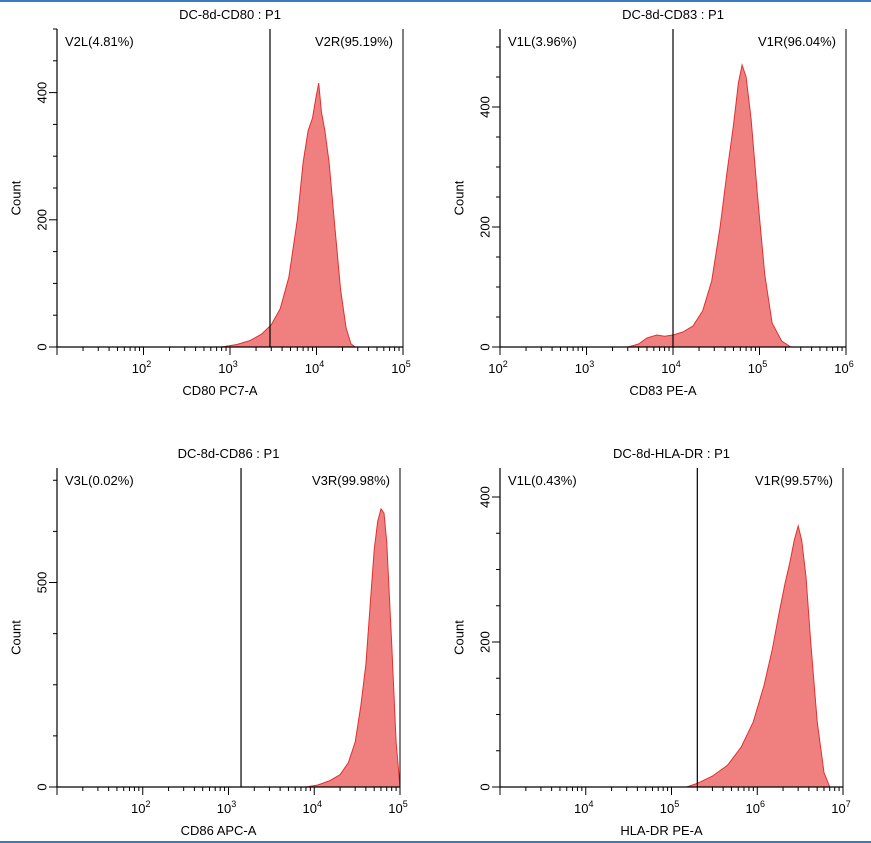 This screenshot has height=843, width=871. I want to click on panel-title: DC-8d-HLA-DR : P1, so click(671, 453).